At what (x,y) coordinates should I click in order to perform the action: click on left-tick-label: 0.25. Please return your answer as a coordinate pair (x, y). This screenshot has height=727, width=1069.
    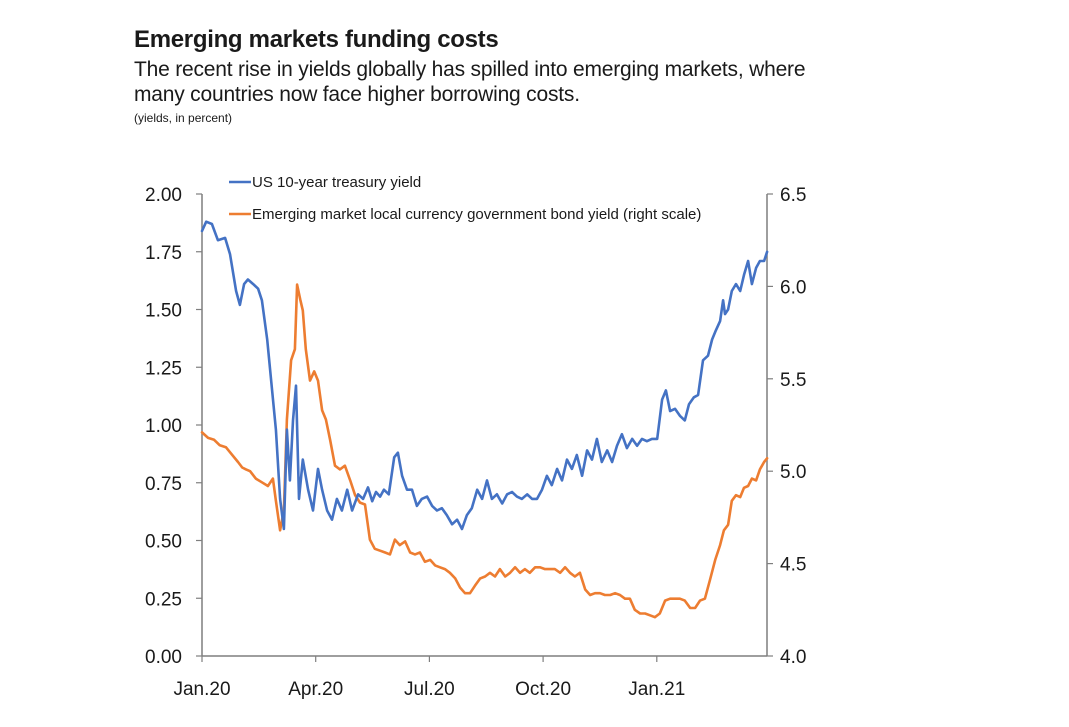
    Looking at the image, I should click on (163, 599).